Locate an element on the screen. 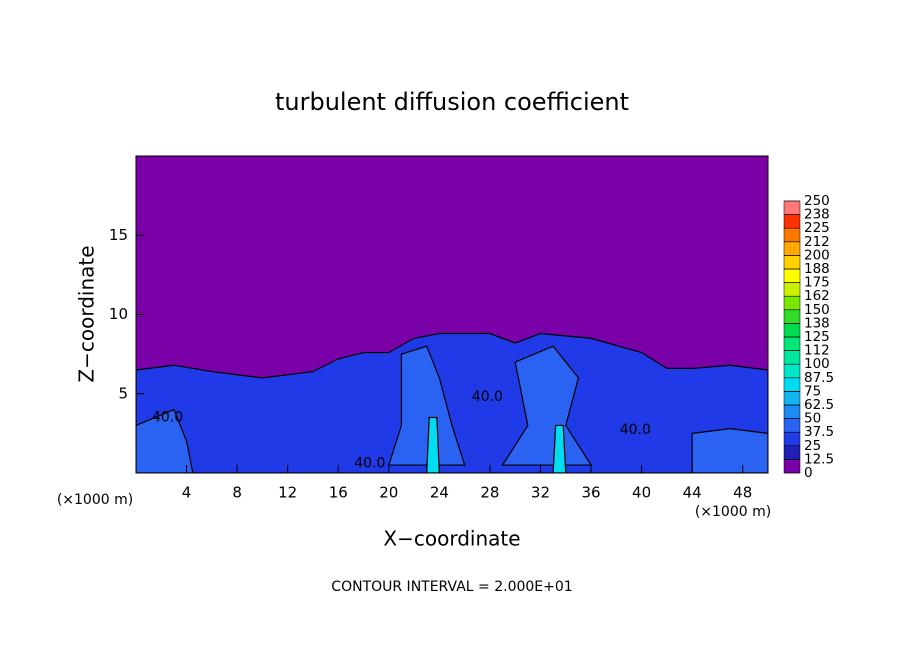  colorbar-label: 150 is located at coordinates (817, 310).